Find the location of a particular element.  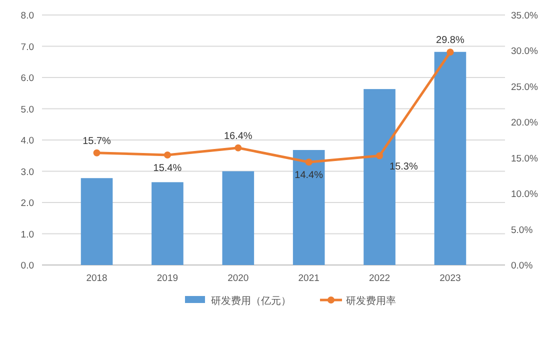

y-tick-label: 8.0 is located at coordinates (27, 16).